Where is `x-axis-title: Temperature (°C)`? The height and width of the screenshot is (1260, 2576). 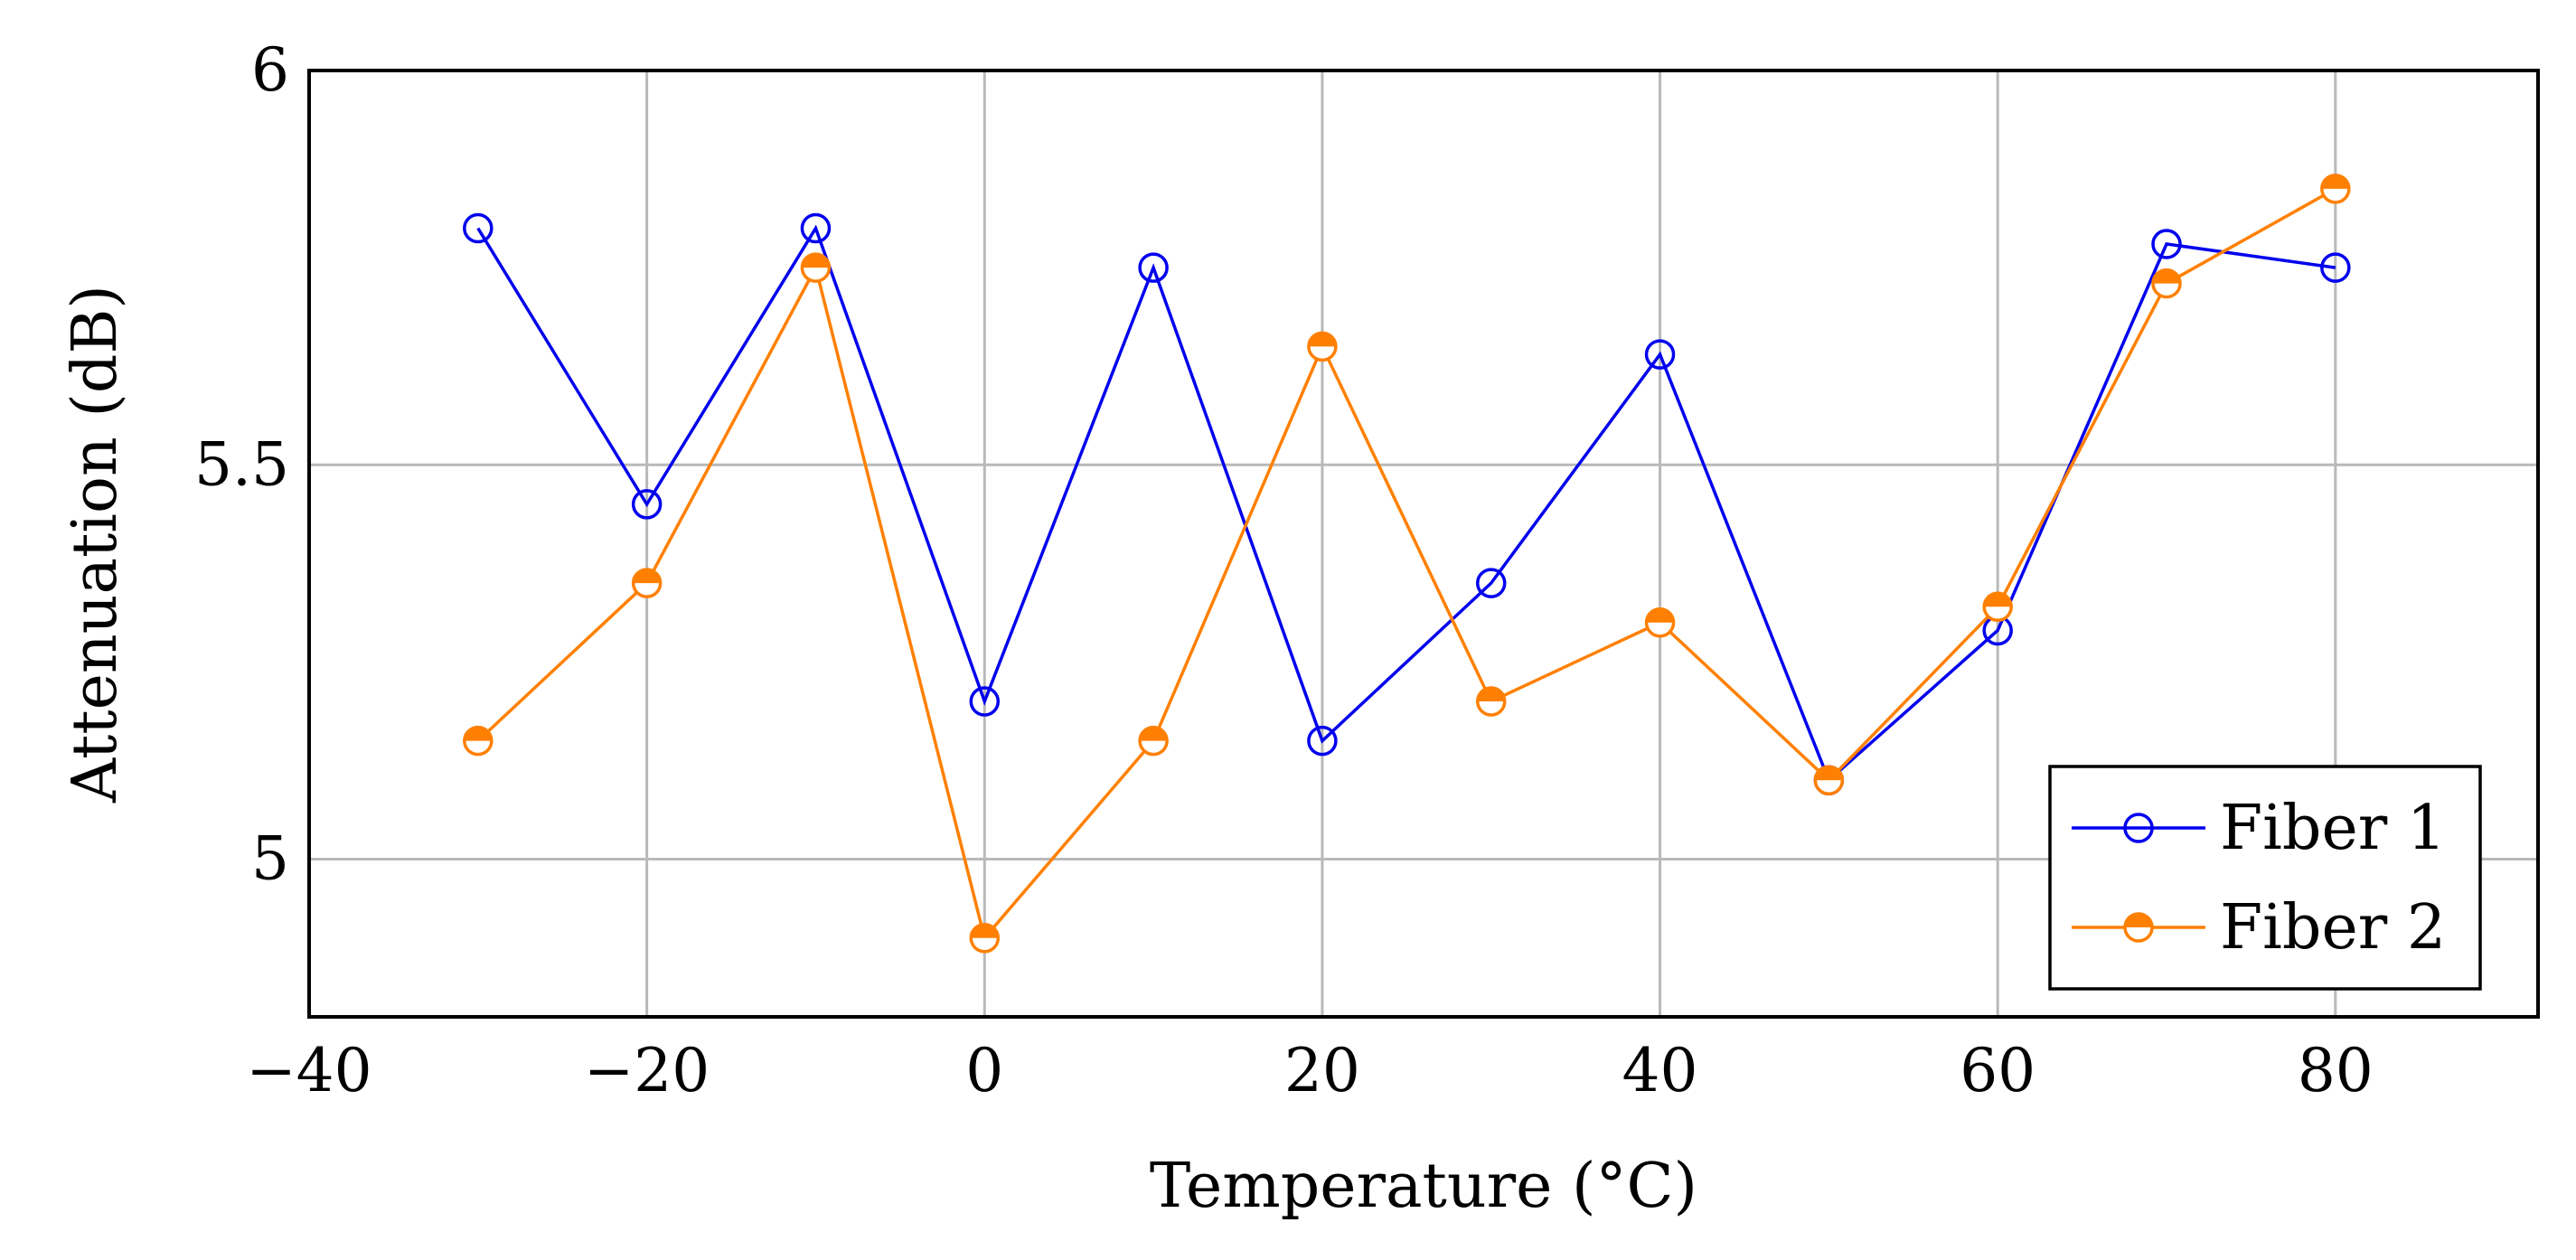 x-axis-title: Temperature (°C) is located at coordinates (1424, 1187).